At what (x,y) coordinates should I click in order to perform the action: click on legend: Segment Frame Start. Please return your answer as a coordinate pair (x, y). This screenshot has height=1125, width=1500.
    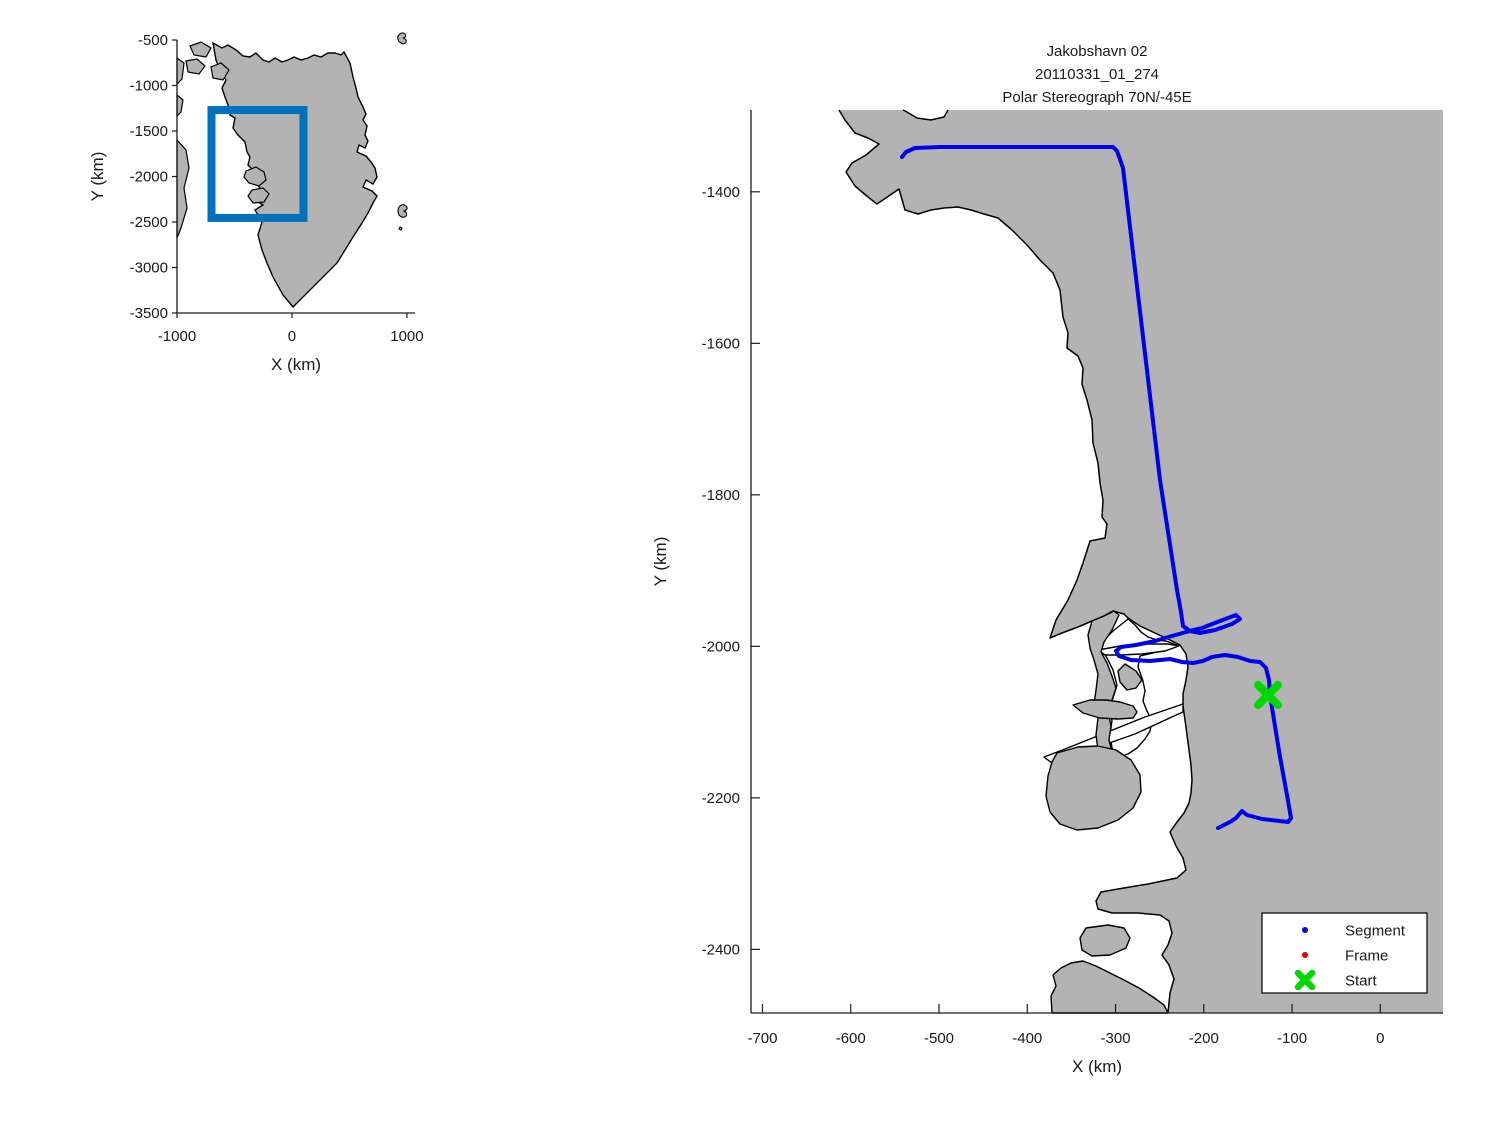
    Looking at the image, I should click on (1344, 953).